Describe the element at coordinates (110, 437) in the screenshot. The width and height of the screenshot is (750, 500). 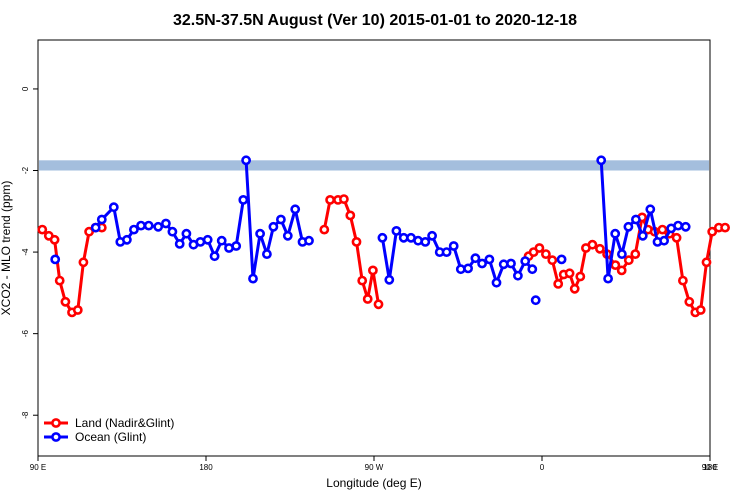
I see `legend-label-1: Ocean (Glint)` at that location.